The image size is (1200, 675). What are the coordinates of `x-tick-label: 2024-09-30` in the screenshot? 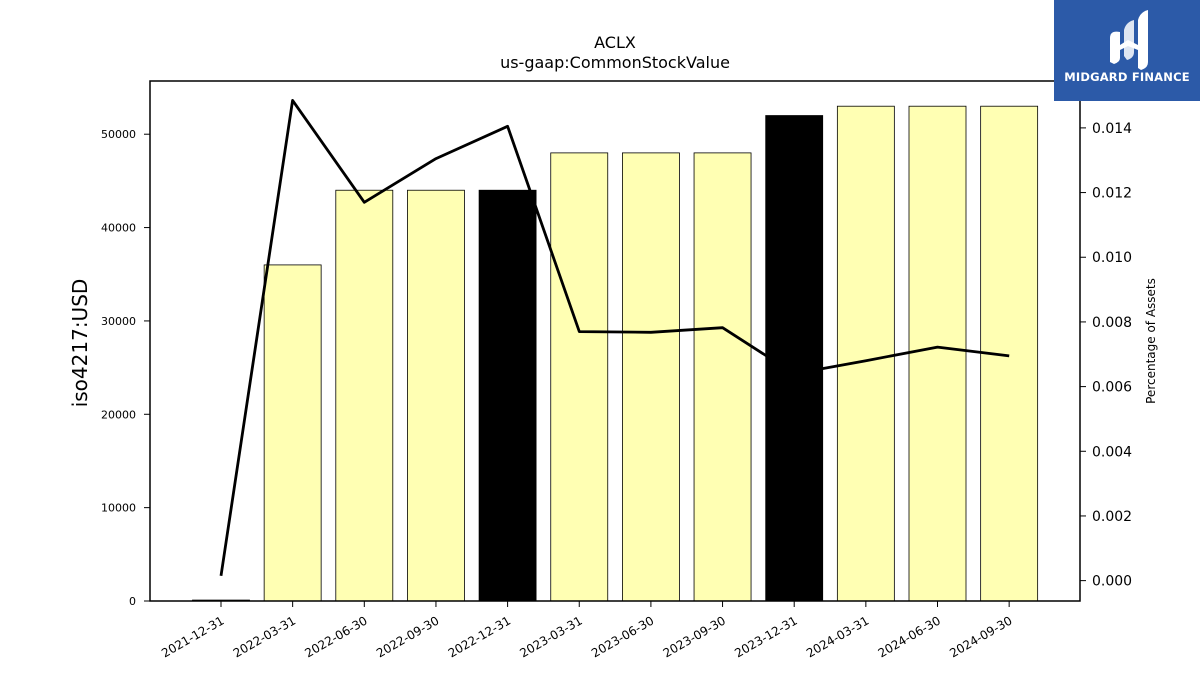 It's located at (980, 636).